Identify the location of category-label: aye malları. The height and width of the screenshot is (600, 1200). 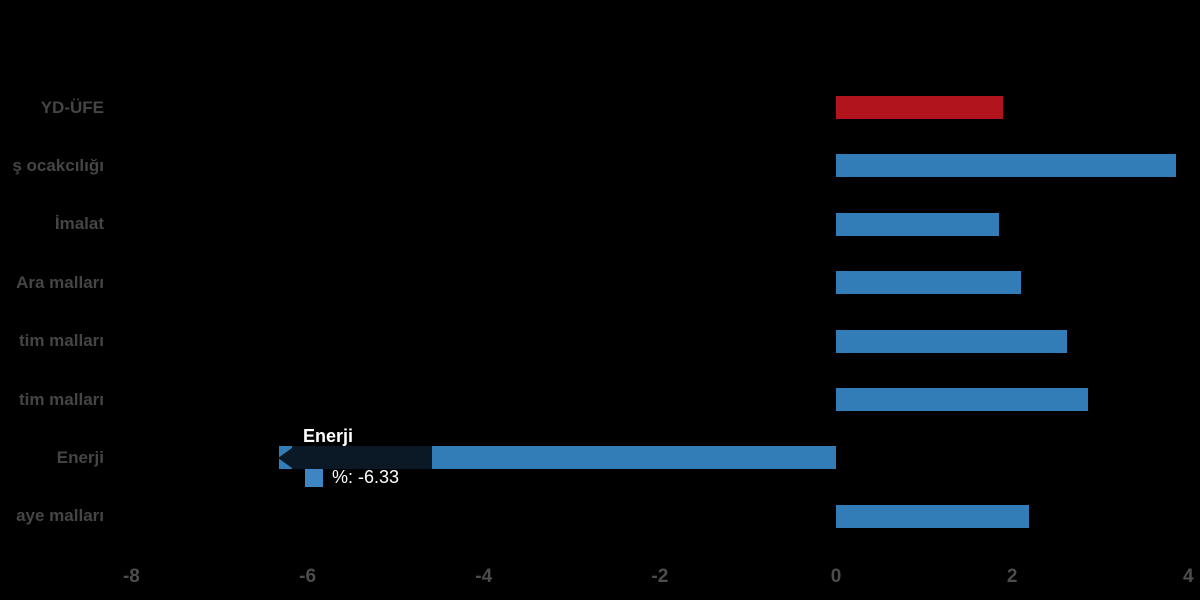
(60, 516).